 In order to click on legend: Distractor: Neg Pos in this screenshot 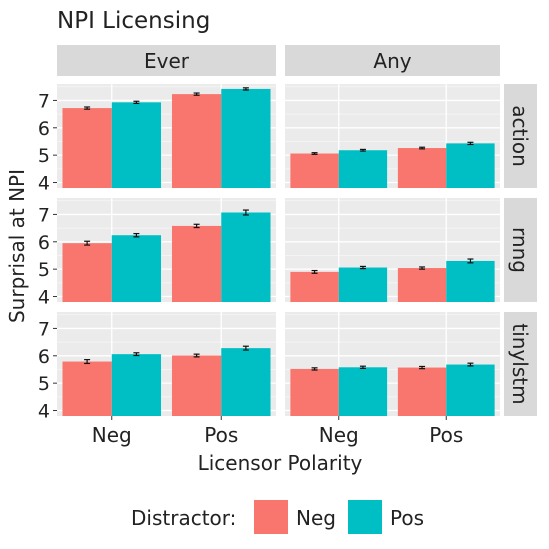, I will do `click(277, 517)`.